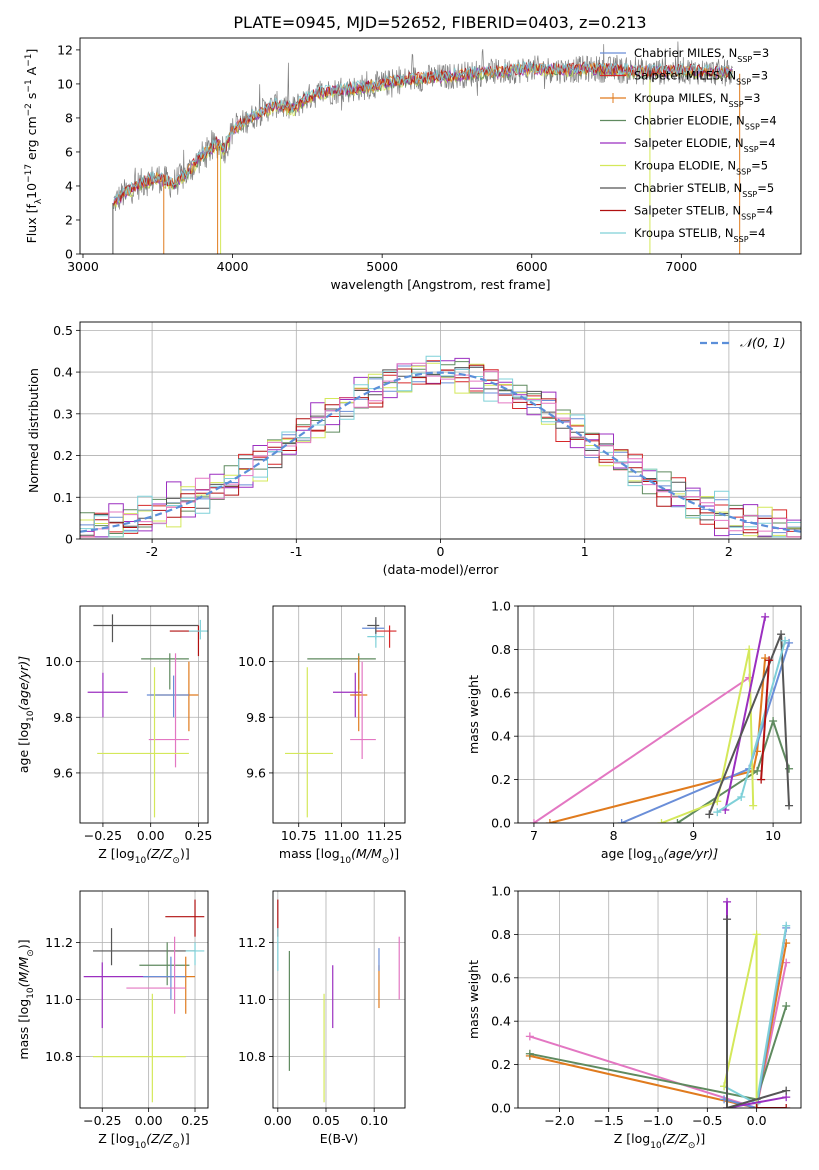  I want to click on y-axis-label: mass weight, so click(473, 714).